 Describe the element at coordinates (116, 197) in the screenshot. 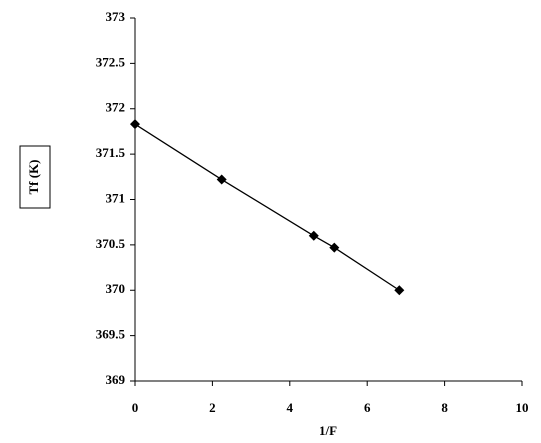

I see `y-tick-label: 371` at that location.